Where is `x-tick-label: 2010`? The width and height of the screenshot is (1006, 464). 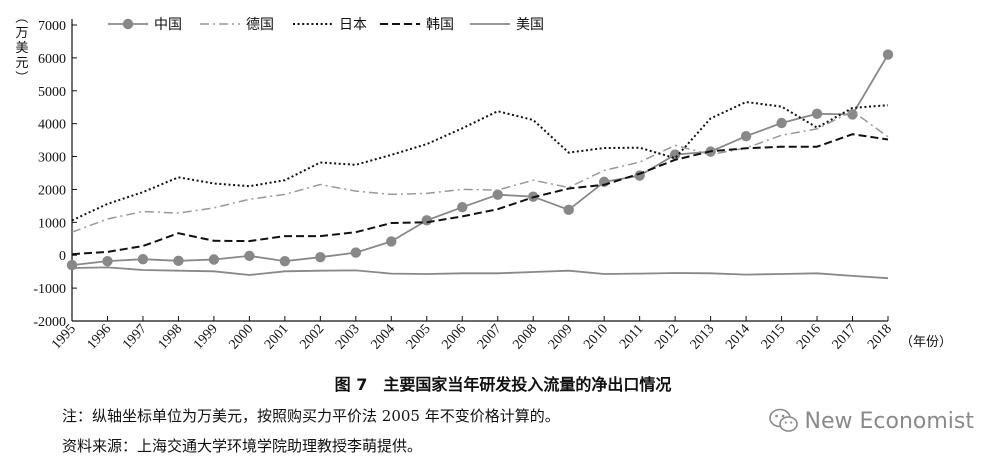 x-tick-label: 2010 is located at coordinates (596, 337).